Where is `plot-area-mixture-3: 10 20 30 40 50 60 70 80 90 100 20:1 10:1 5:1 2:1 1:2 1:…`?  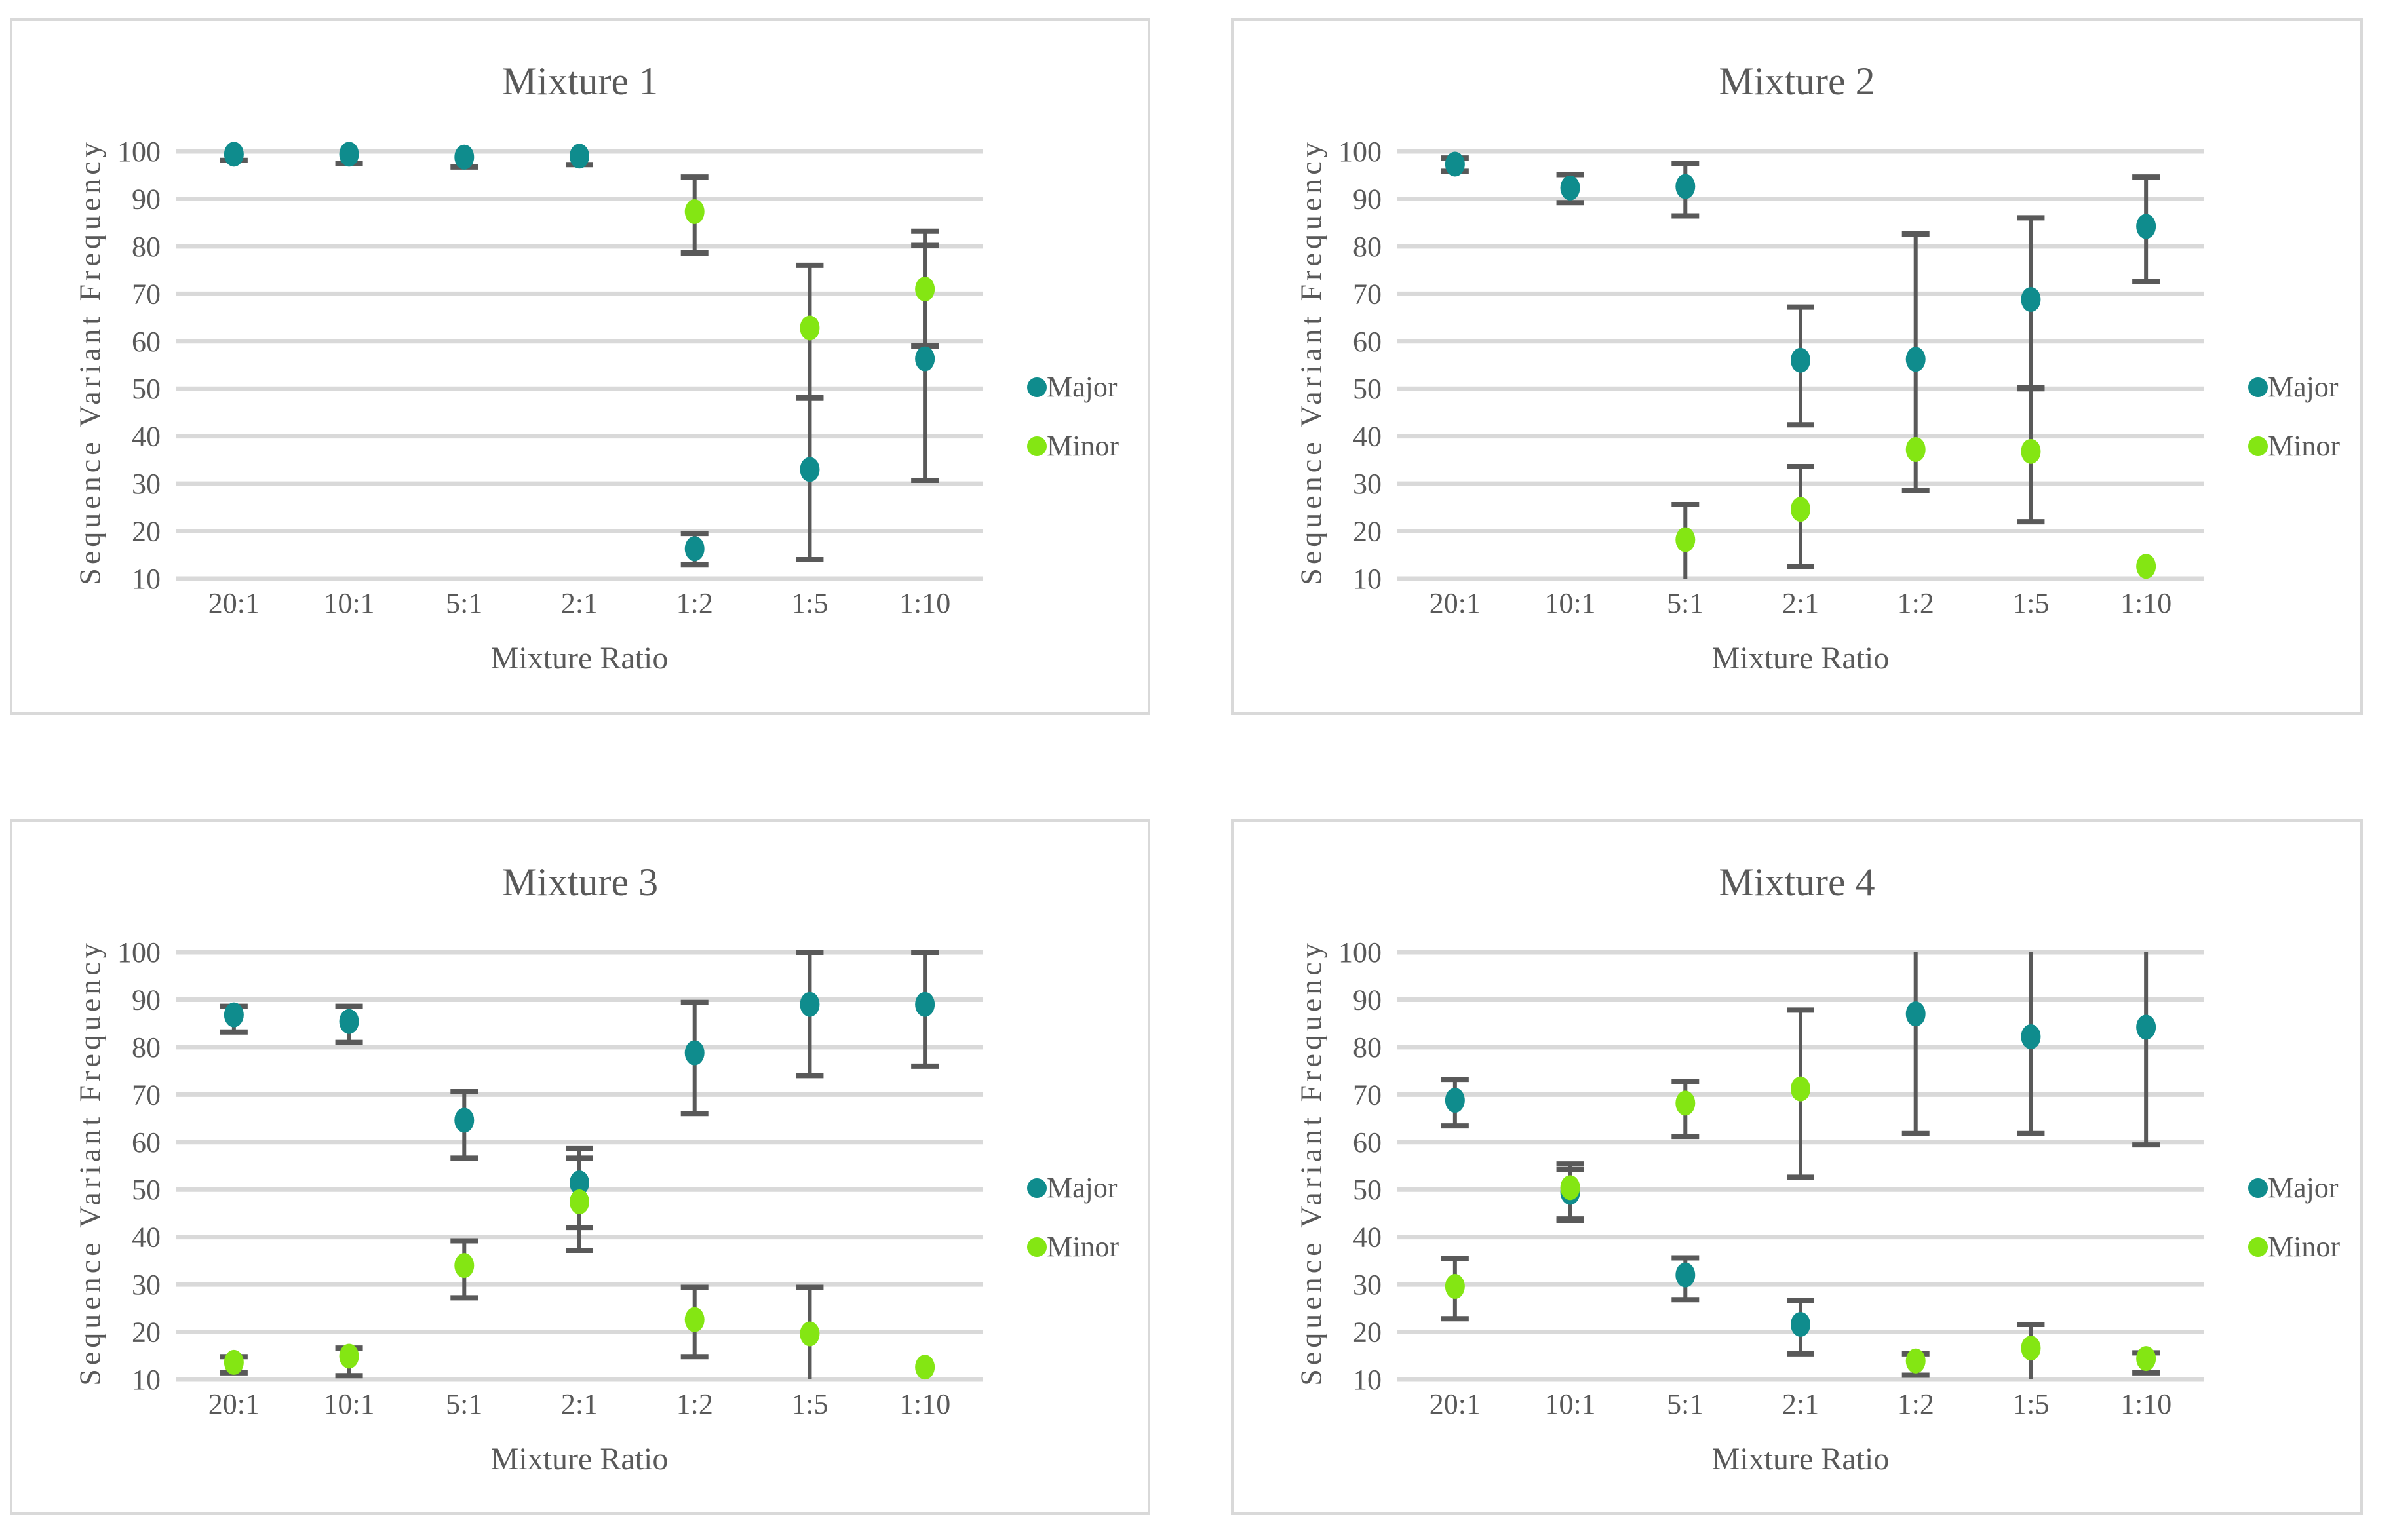
plot-area-mixture-3: 10 20 30 40 50 60 70 80 90 100 20:1 10:1 5:1 2:1 1:2 1:… is located at coordinates (550, 1178).